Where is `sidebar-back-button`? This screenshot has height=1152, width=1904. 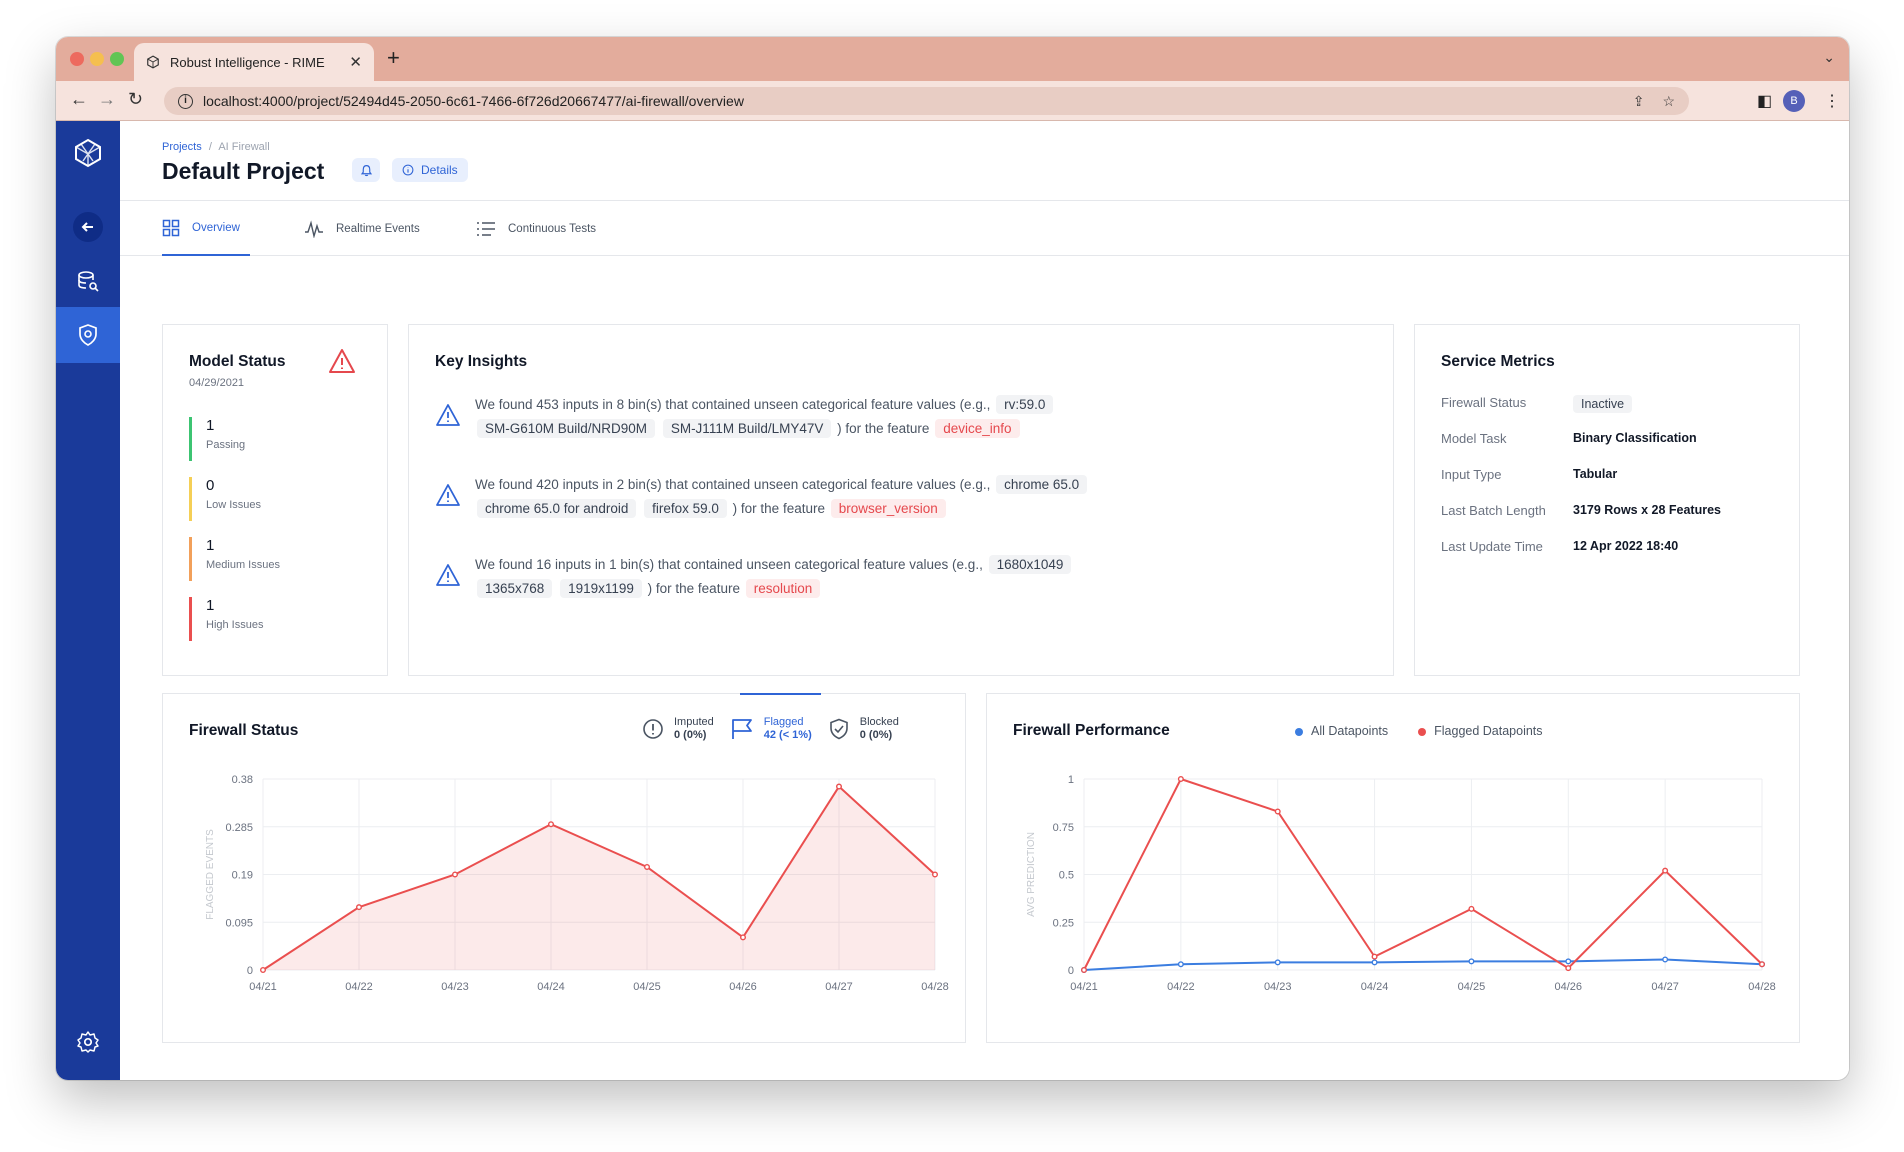 sidebar-back-button is located at coordinates (88, 227).